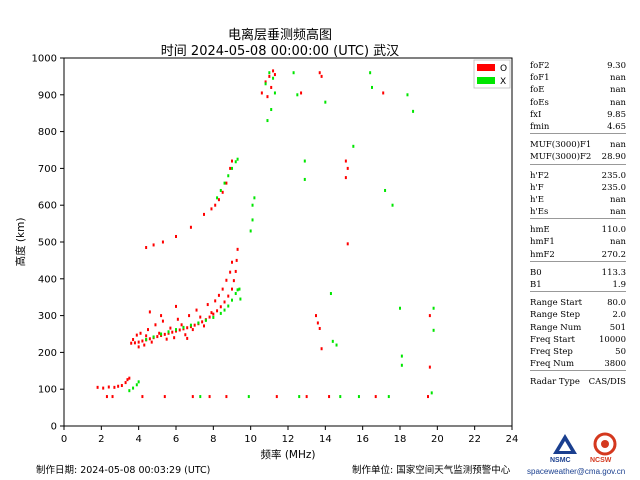  I want to click on ncsw-label: NCSW, so click(601, 460).